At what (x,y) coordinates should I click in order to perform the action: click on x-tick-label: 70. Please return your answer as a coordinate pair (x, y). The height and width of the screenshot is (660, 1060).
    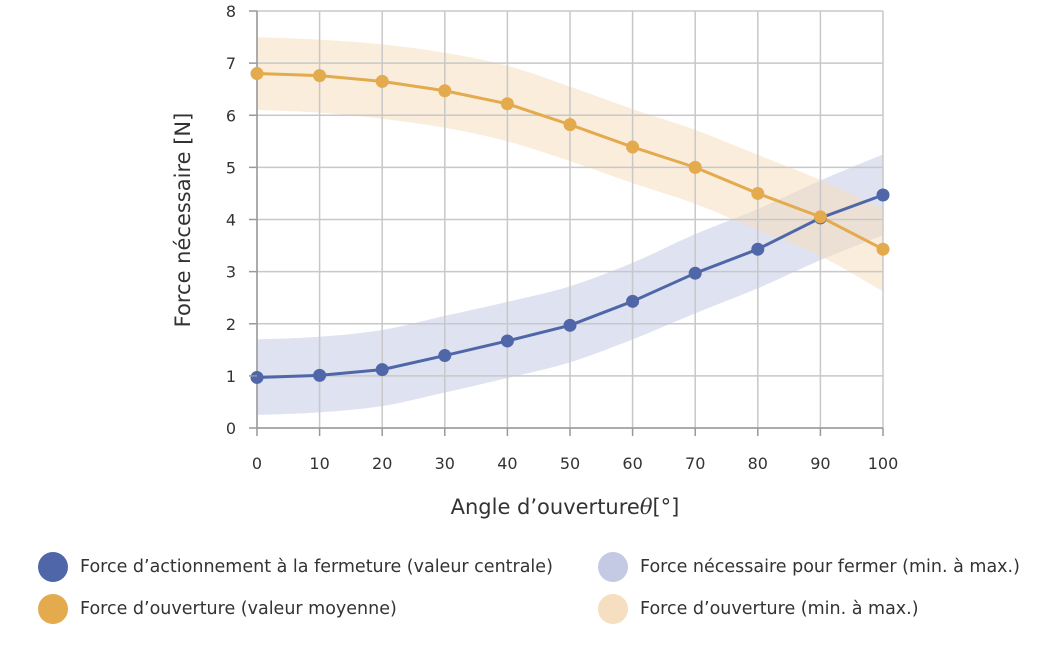
    Looking at the image, I should click on (695, 463).